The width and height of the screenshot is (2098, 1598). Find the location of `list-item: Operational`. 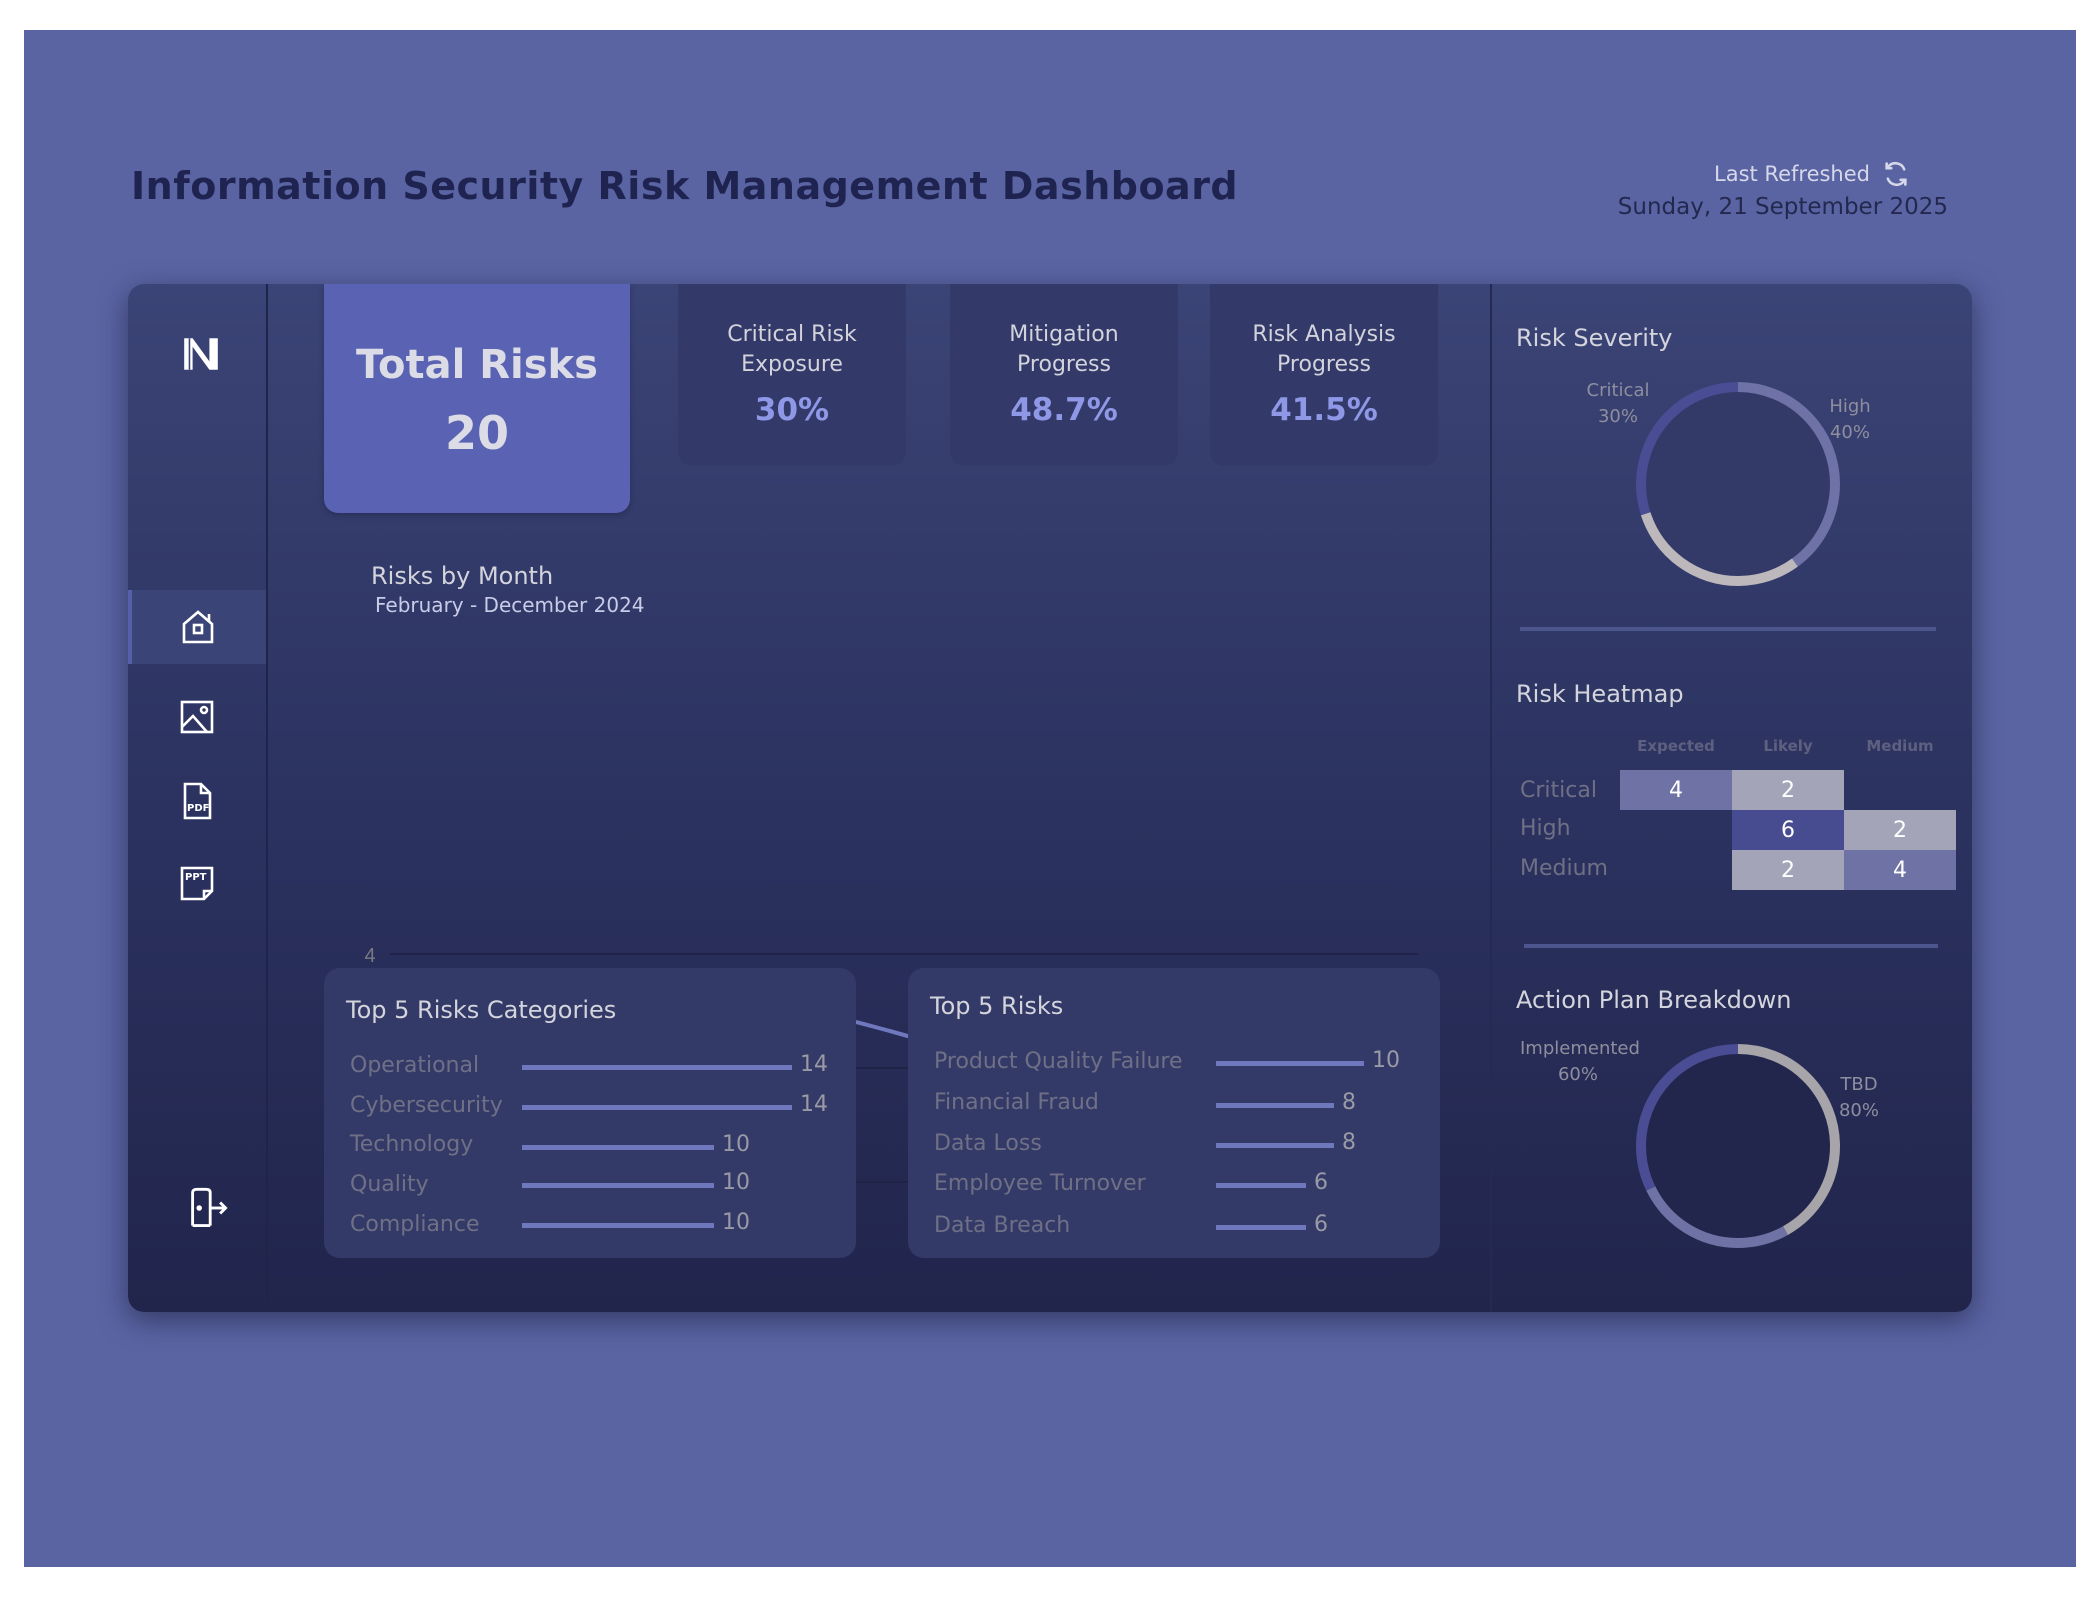

list-item: Operational is located at coordinates (414, 1065).